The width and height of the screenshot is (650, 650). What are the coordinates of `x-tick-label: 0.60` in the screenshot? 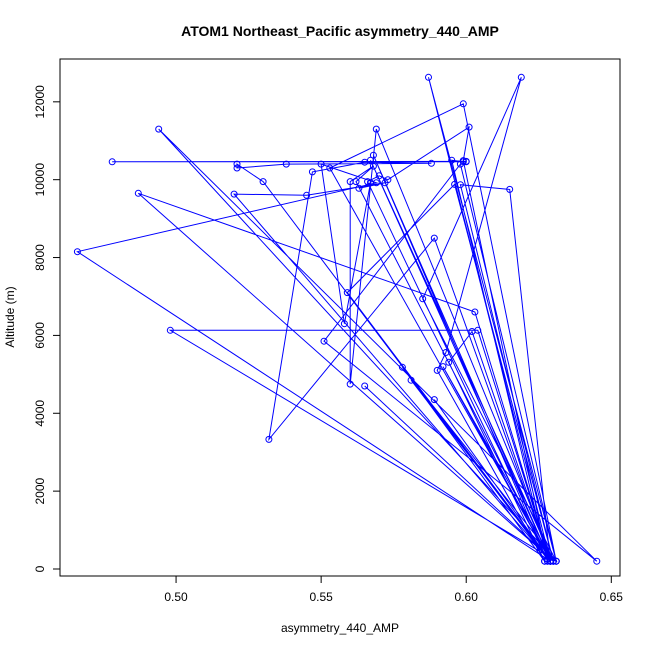 It's located at (467, 597).